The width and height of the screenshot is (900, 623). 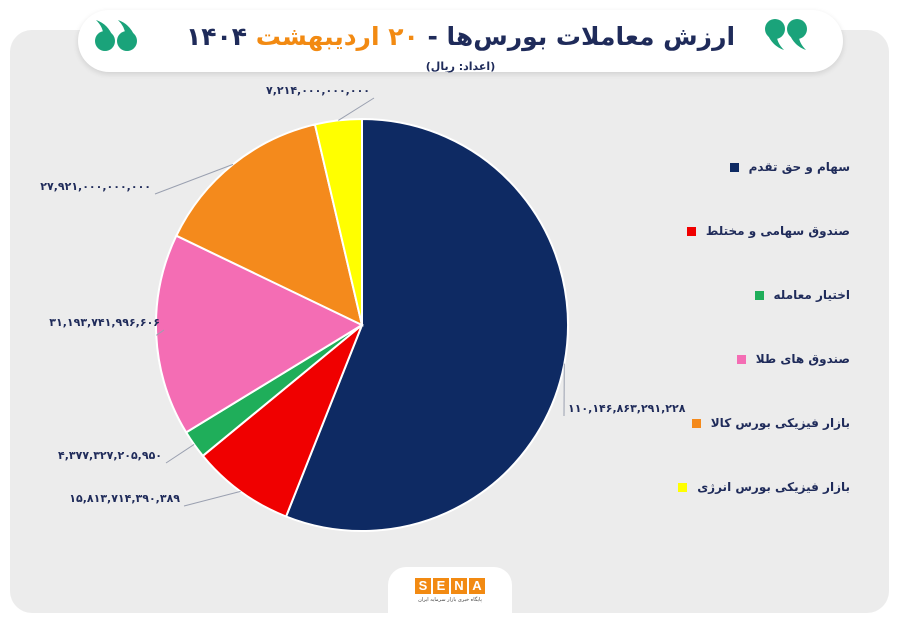 I want to click on slice-value-label: ۷,۲۱۴,۰۰۰,۰۰۰,۰۰۰, so click(x=318, y=90).